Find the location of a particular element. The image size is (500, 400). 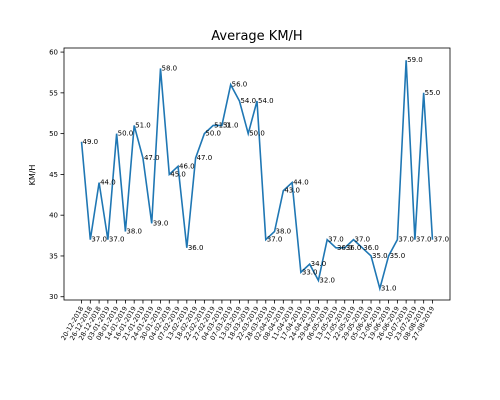

data-label: 59.0 is located at coordinates (415, 60).